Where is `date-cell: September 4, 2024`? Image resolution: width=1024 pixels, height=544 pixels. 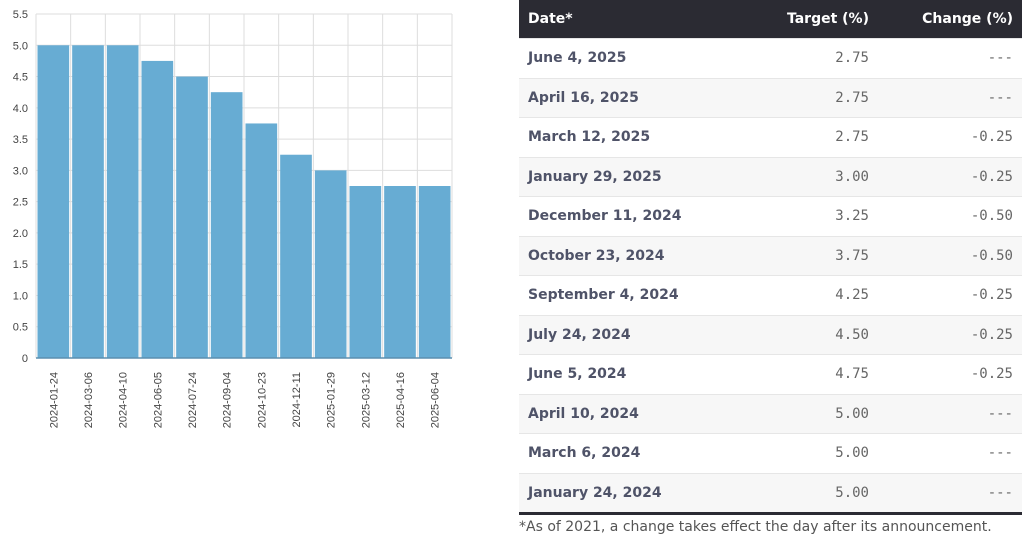 date-cell: September 4, 2024 is located at coordinates (632, 295).